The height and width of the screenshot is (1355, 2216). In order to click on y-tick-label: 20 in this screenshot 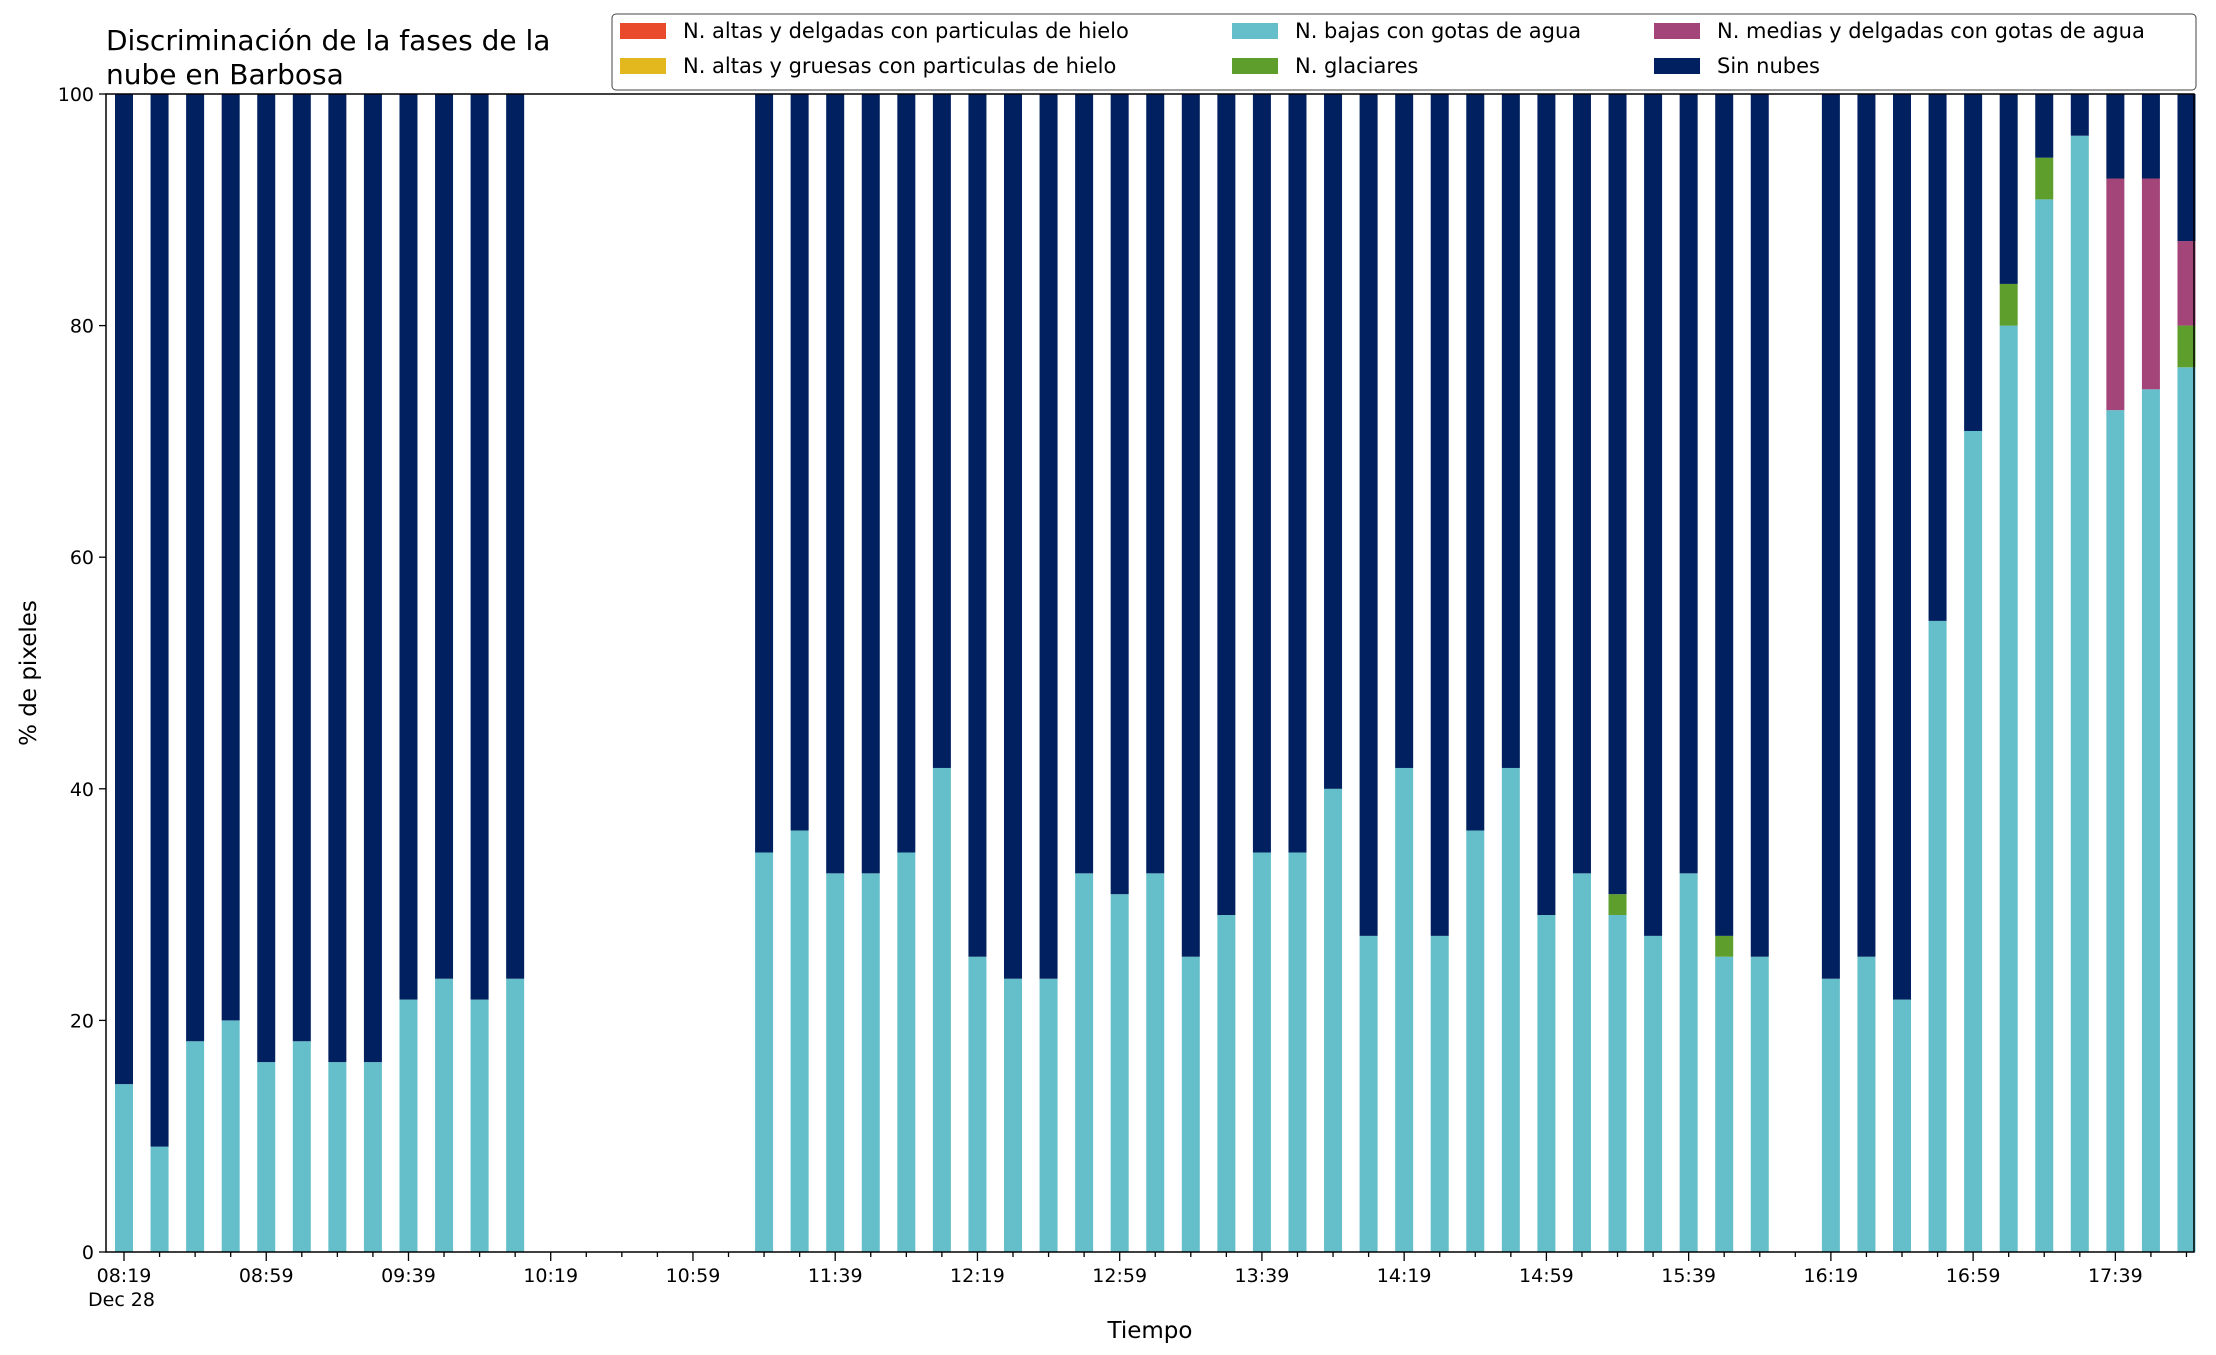, I will do `click(82, 1021)`.